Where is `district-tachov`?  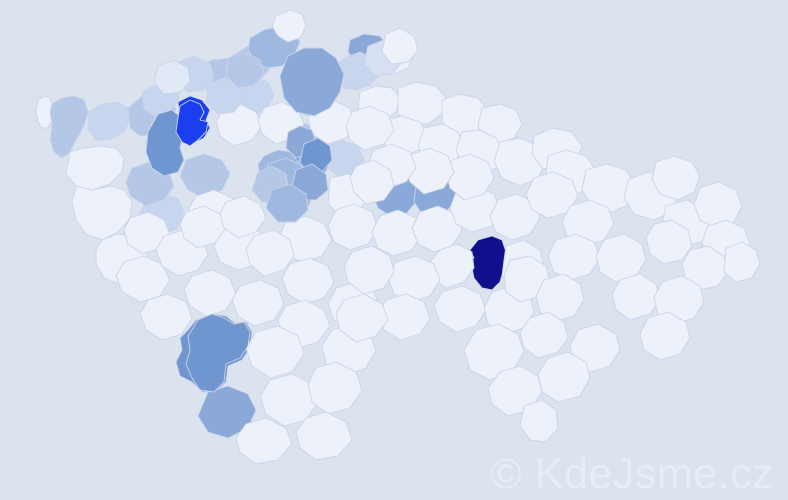
district-tachov is located at coordinates (102, 213).